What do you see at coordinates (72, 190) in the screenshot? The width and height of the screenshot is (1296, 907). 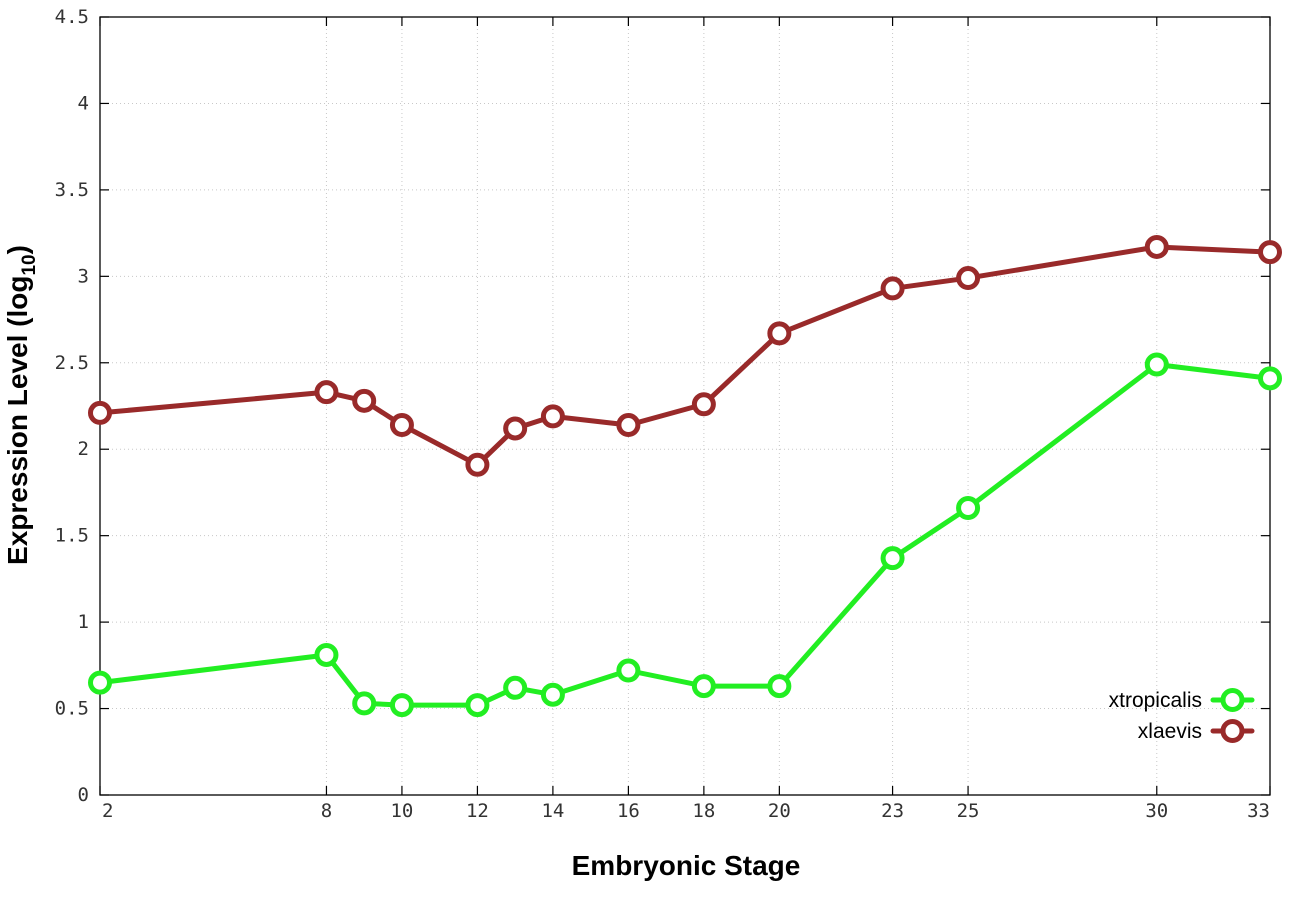 I see `y-tick-label: 3.5` at bounding box center [72, 190].